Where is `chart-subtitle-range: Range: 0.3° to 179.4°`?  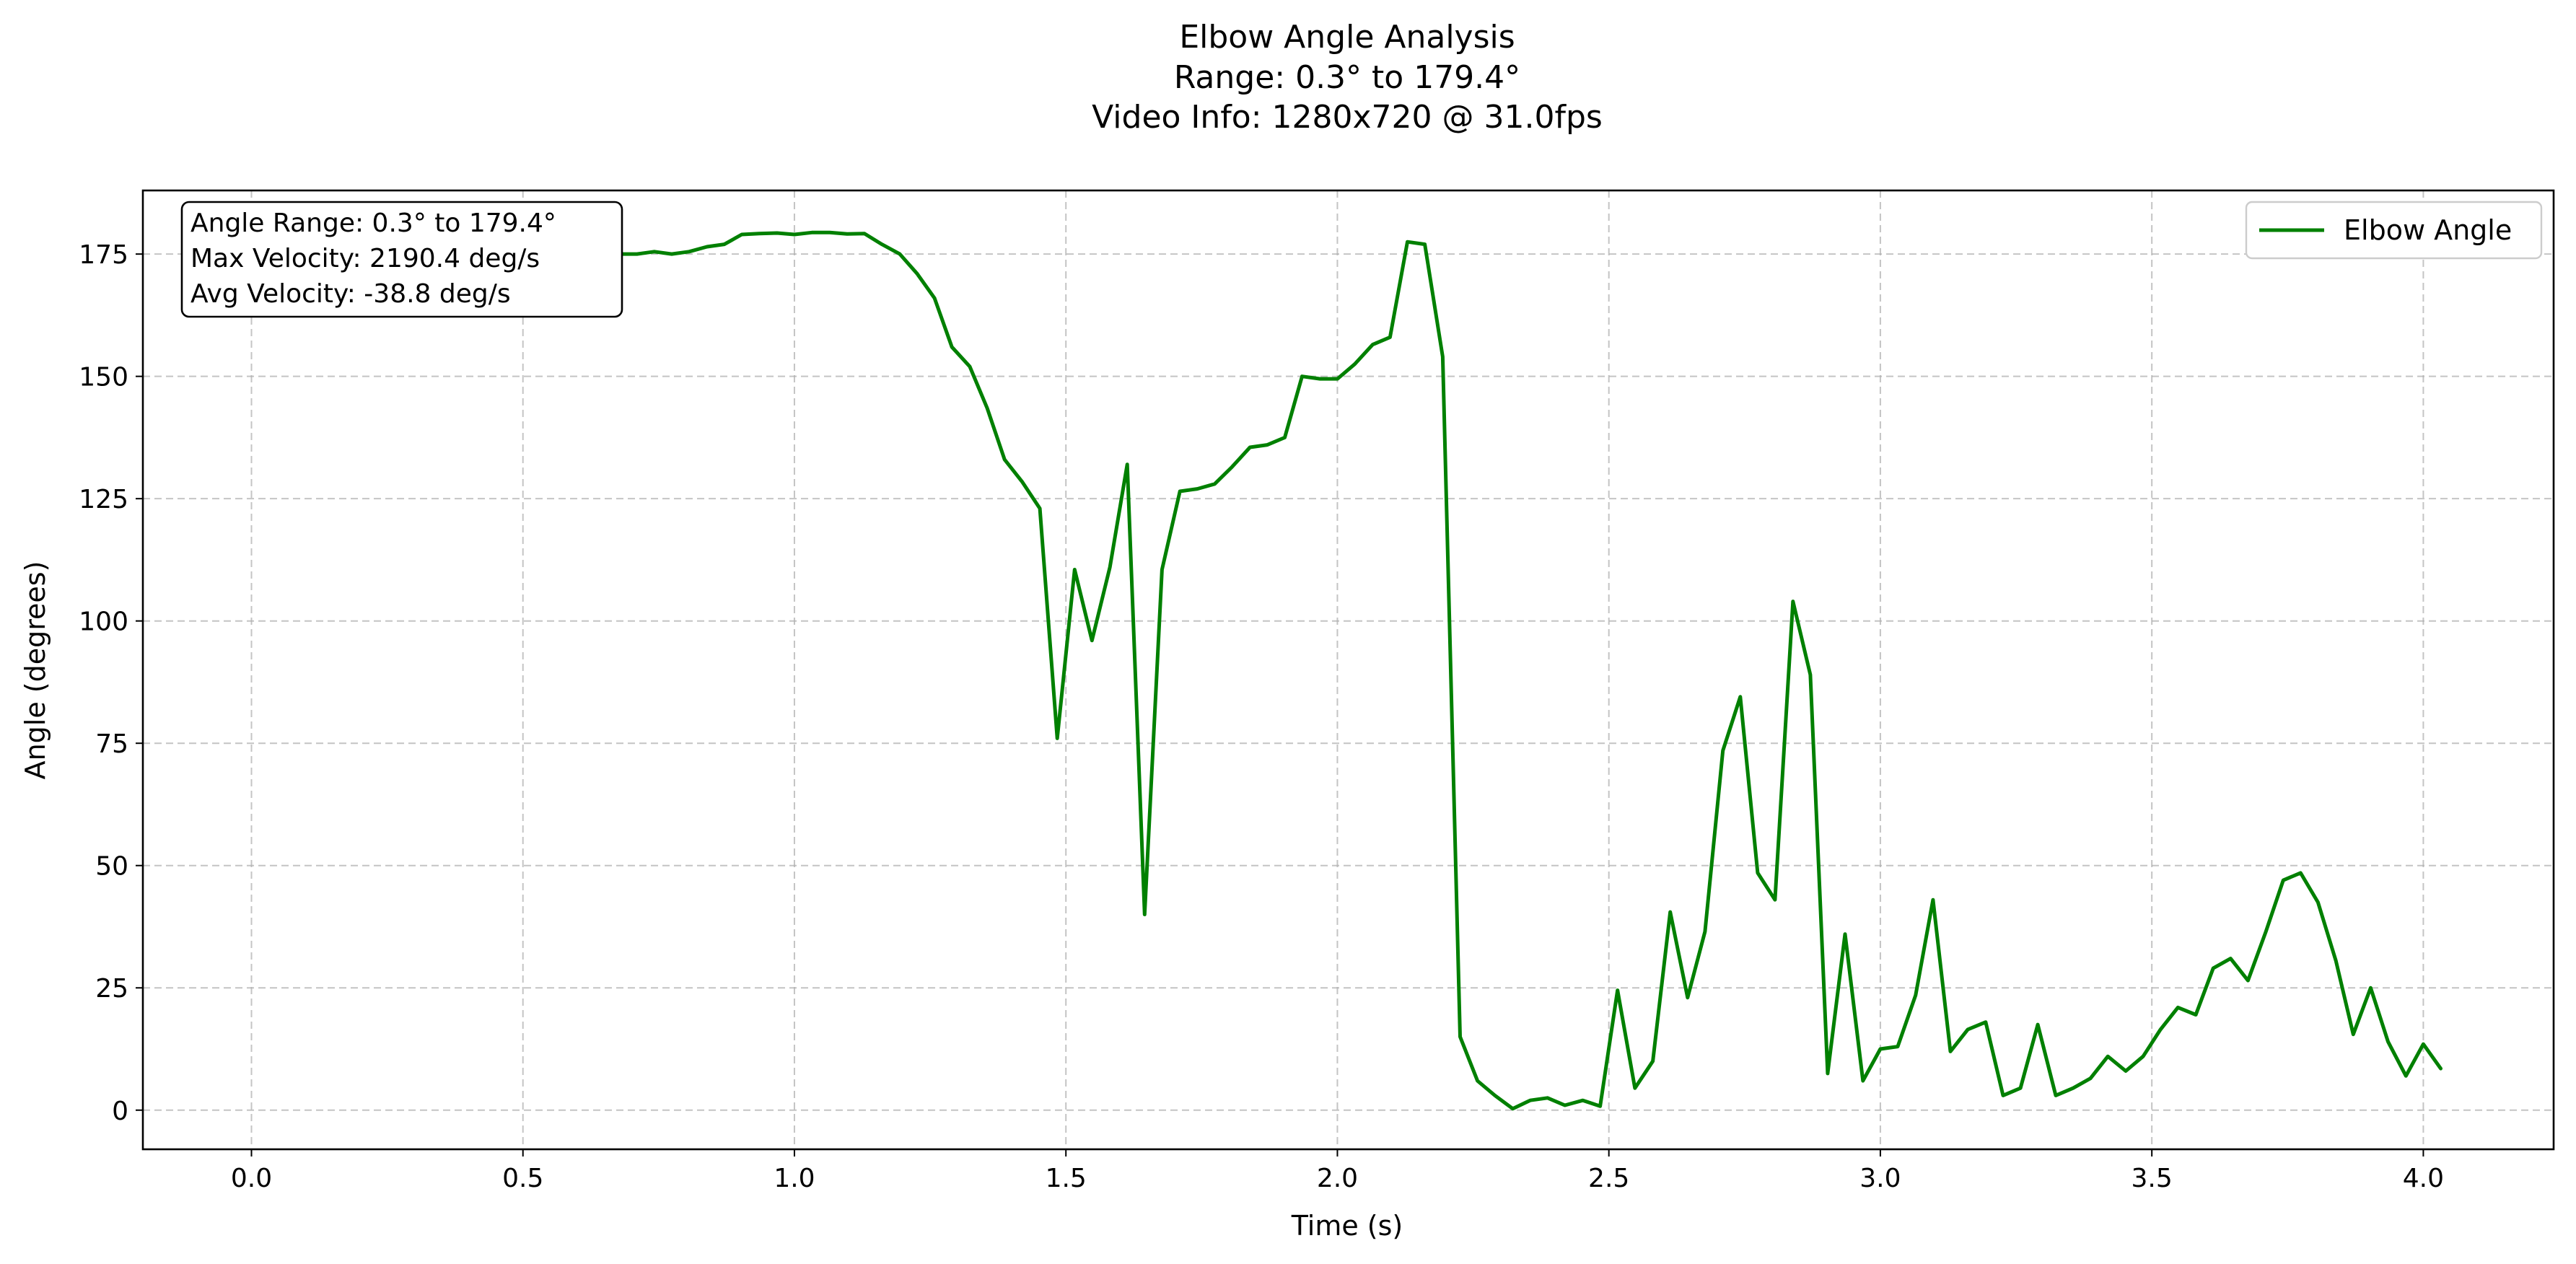
chart-subtitle-range: Range: 0.3° to 179.4° is located at coordinates (1347, 77).